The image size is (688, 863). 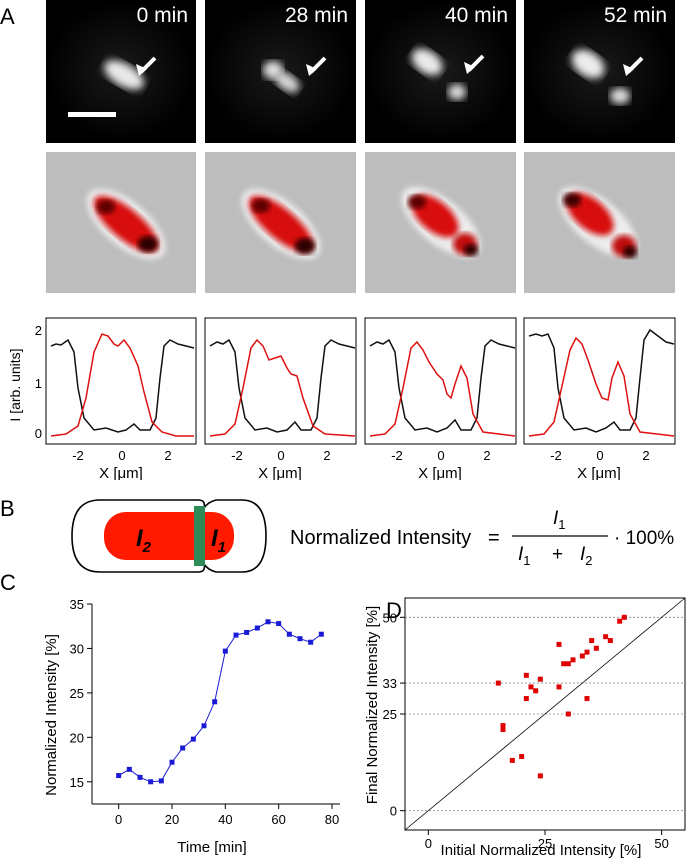 I want to click on ytick-2: 2, so click(x=38, y=330).